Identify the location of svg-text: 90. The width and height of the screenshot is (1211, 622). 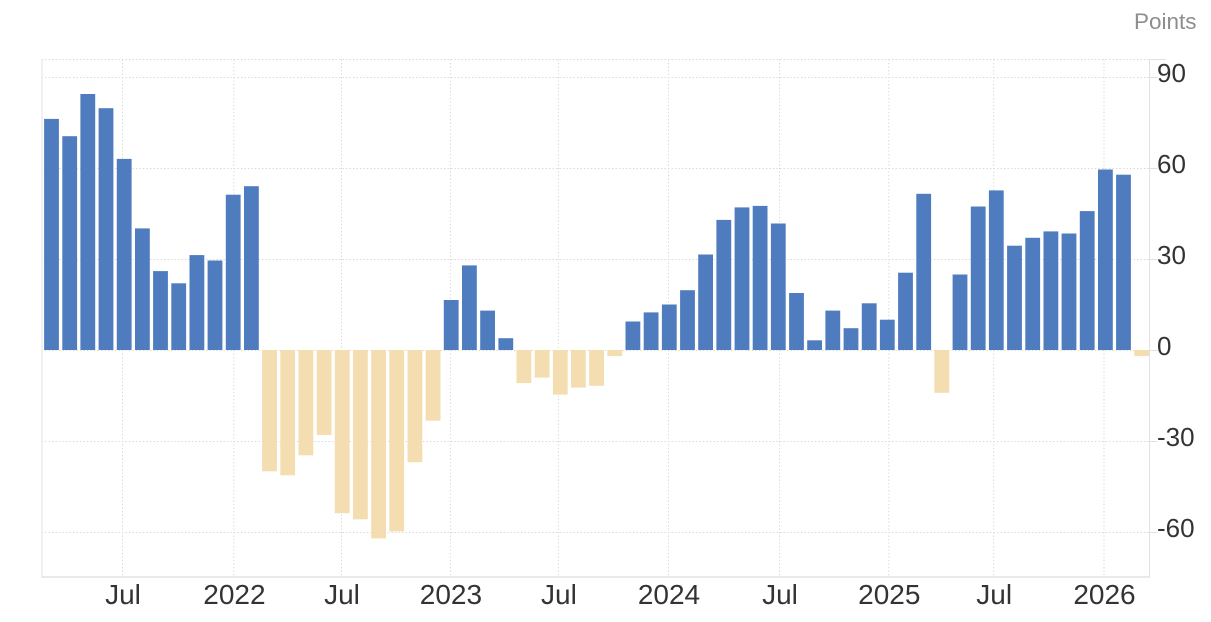
(1171, 73).